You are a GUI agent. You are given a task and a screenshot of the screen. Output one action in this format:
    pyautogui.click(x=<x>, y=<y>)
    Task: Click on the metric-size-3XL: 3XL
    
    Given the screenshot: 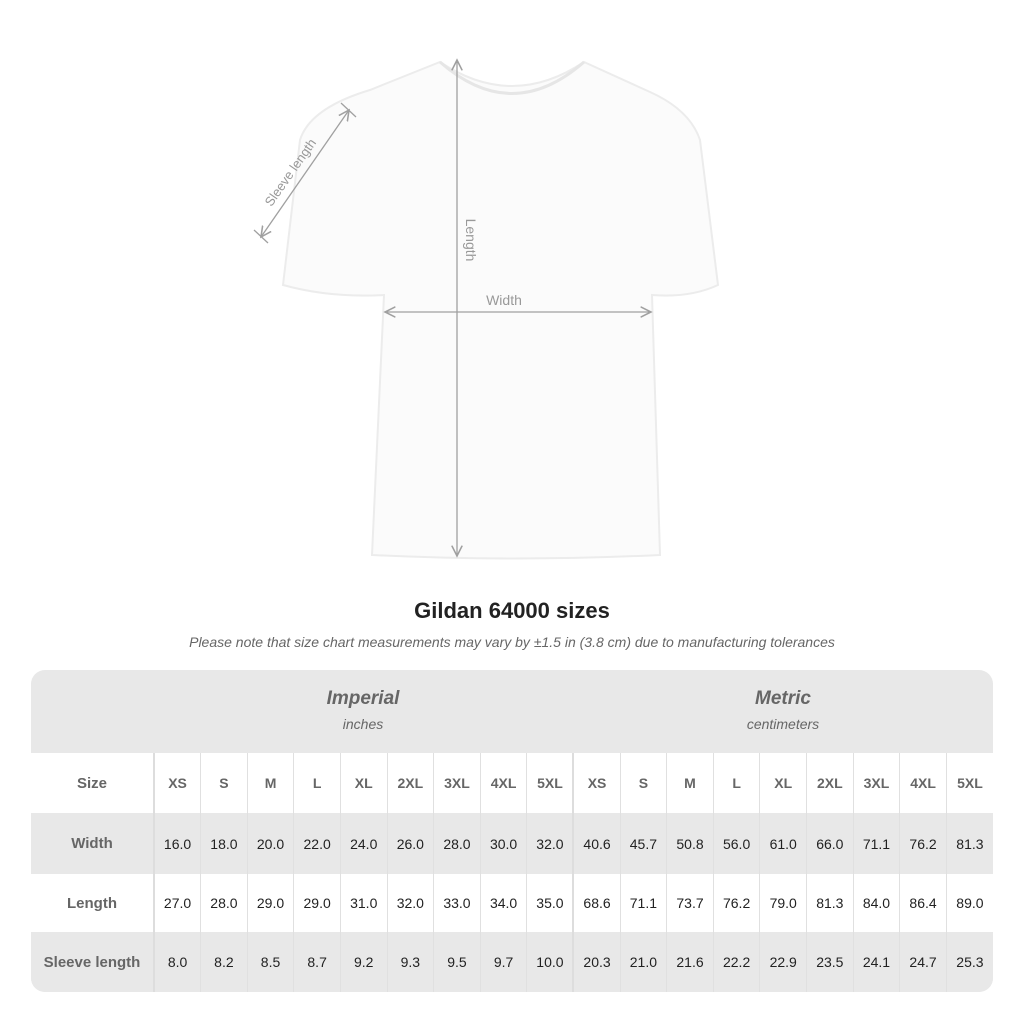 What is the action you would take?
    pyautogui.click(x=876, y=783)
    